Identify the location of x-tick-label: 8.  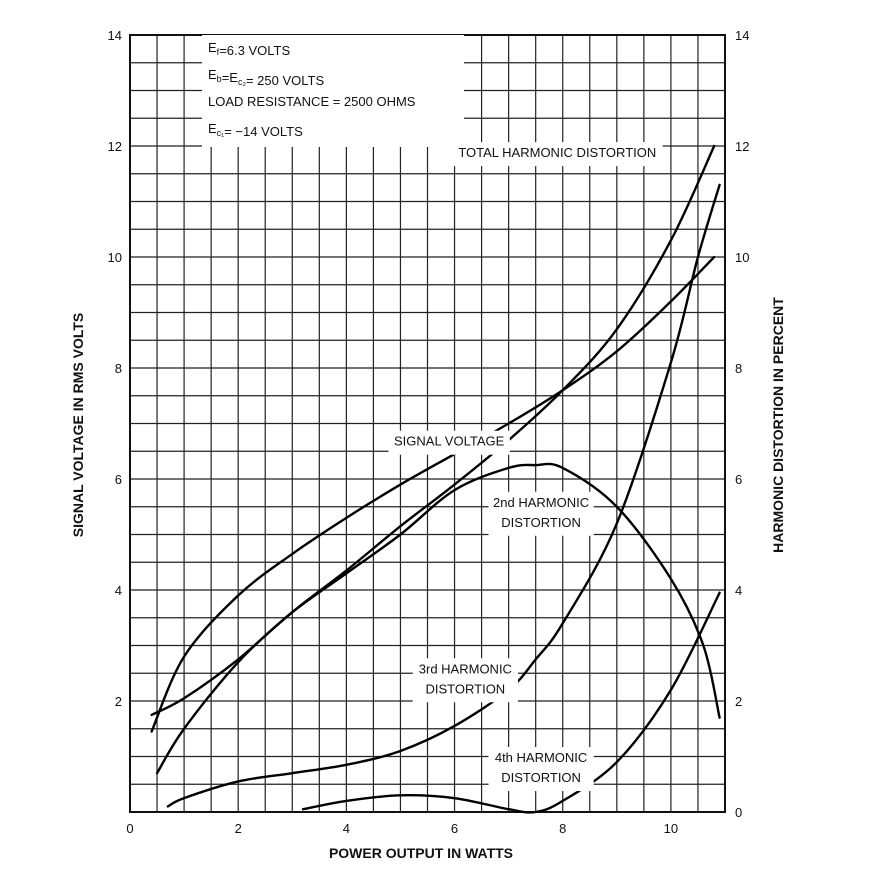
(562, 828).